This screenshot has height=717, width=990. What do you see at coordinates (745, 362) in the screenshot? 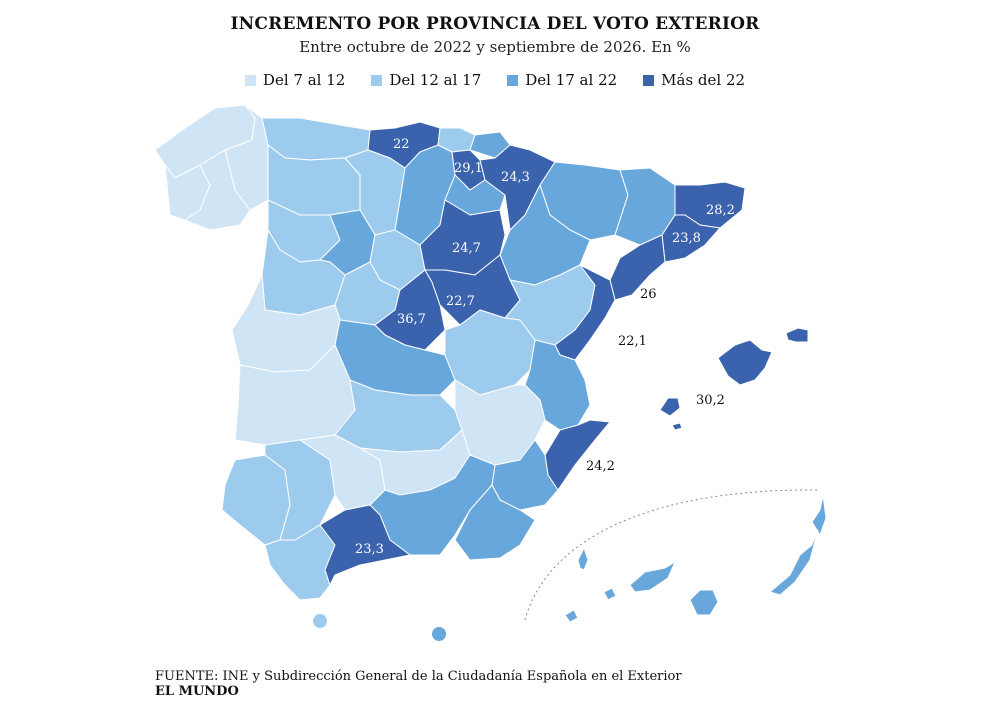
I see `island-mallorca` at bounding box center [745, 362].